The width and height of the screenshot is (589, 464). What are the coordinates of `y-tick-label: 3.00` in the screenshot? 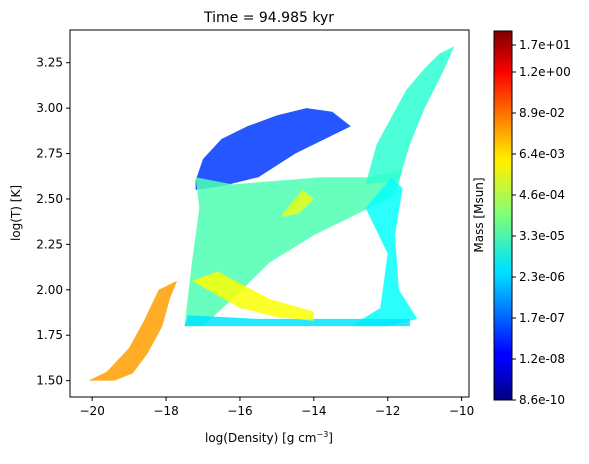 It's located at (49, 108).